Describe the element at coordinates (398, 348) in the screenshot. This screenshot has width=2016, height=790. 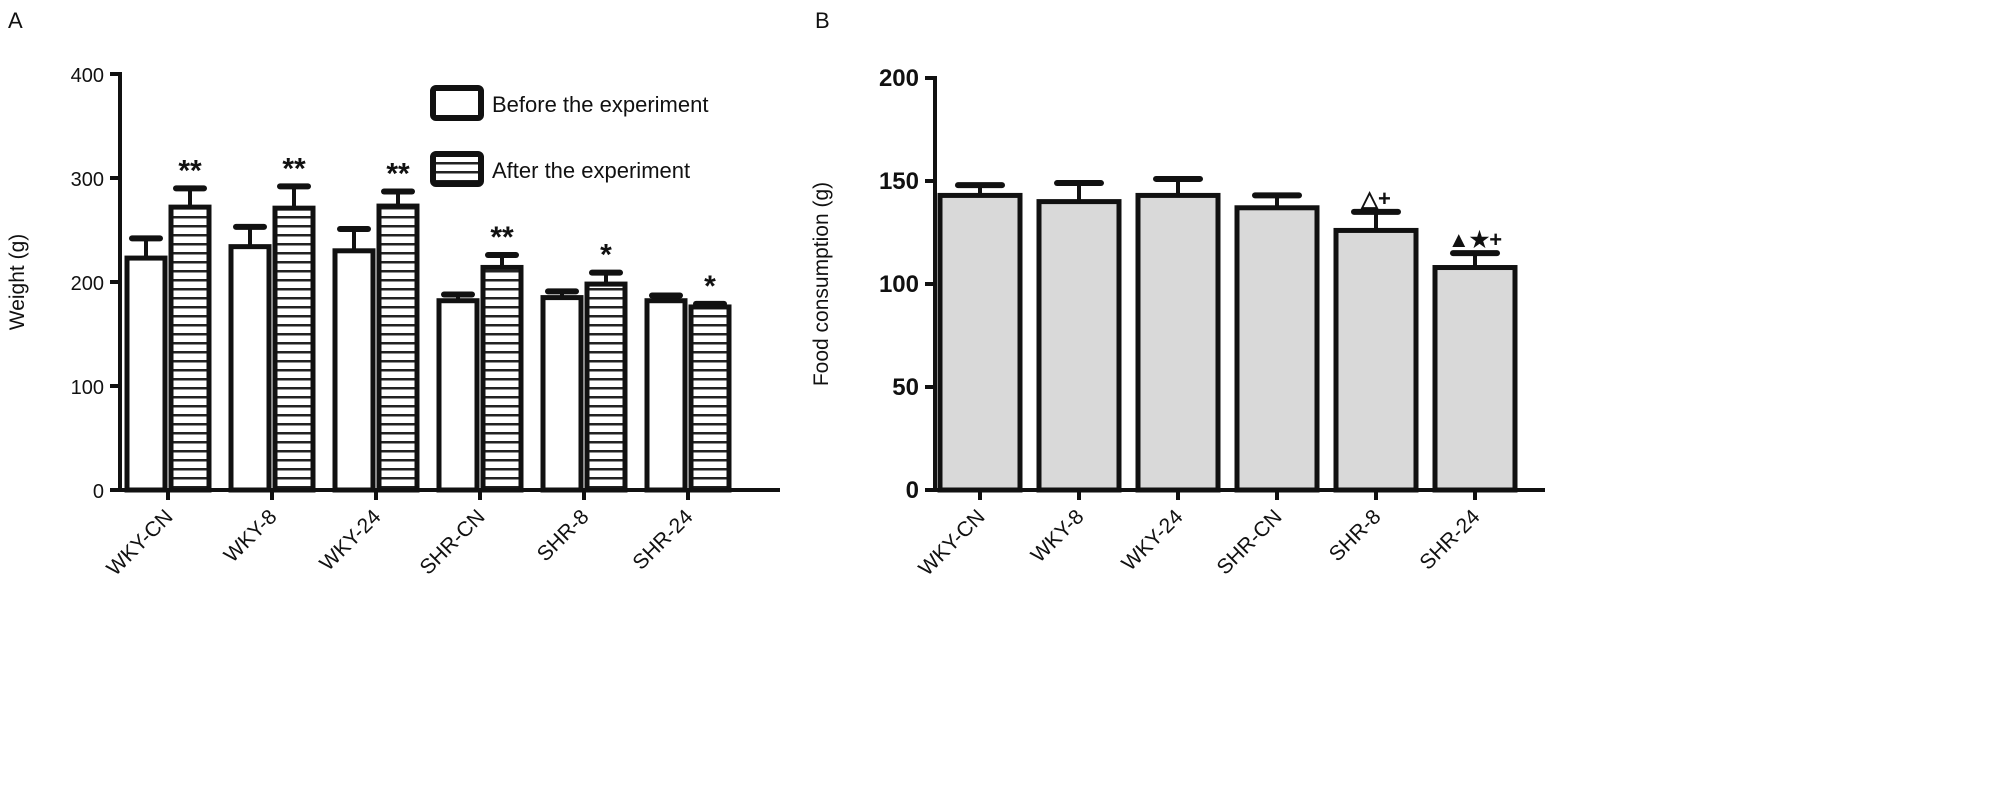
I see `bar-wky-24-s1` at that location.